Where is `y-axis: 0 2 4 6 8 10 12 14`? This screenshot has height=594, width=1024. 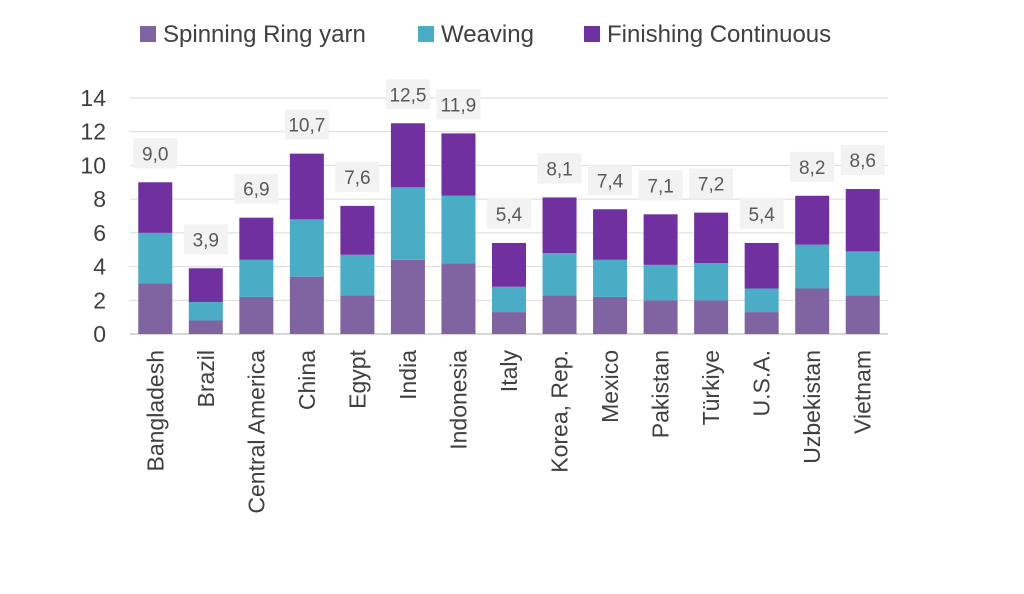
y-axis: 0 2 4 6 8 10 12 14 is located at coordinates (93, 216).